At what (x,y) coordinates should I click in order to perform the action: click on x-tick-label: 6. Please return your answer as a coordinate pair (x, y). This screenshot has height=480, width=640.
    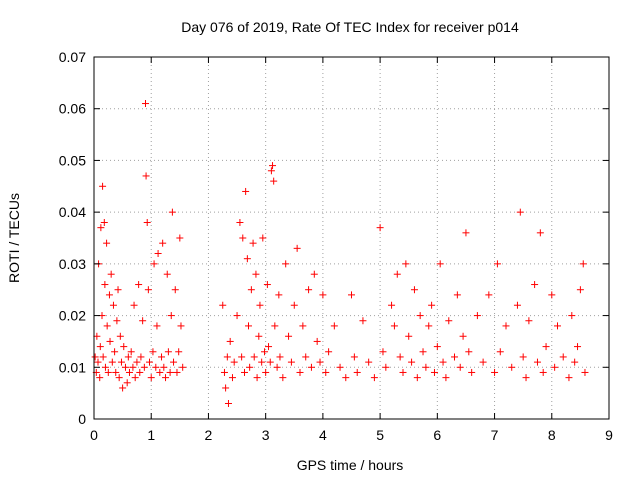
    Looking at the image, I should click on (437, 435).